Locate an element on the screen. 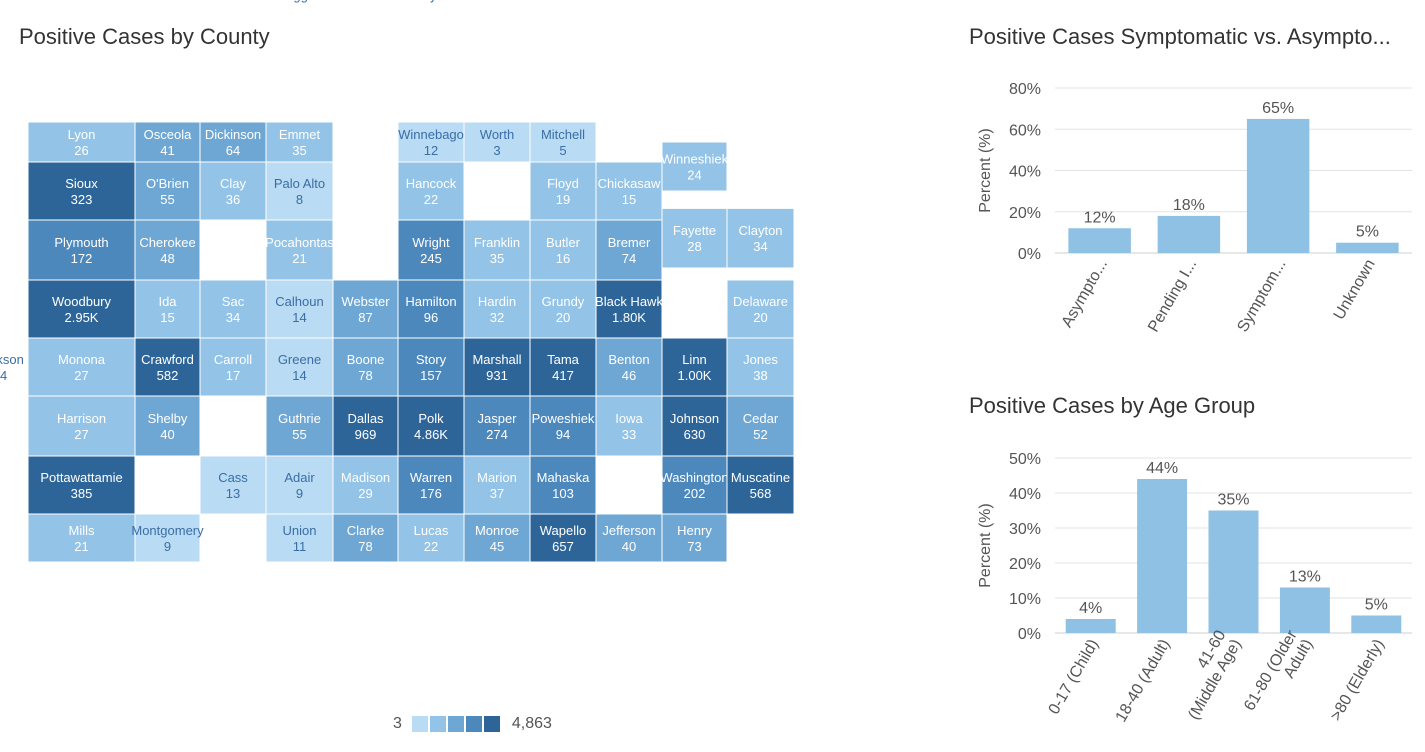  county-delaware is located at coordinates (760, 309).